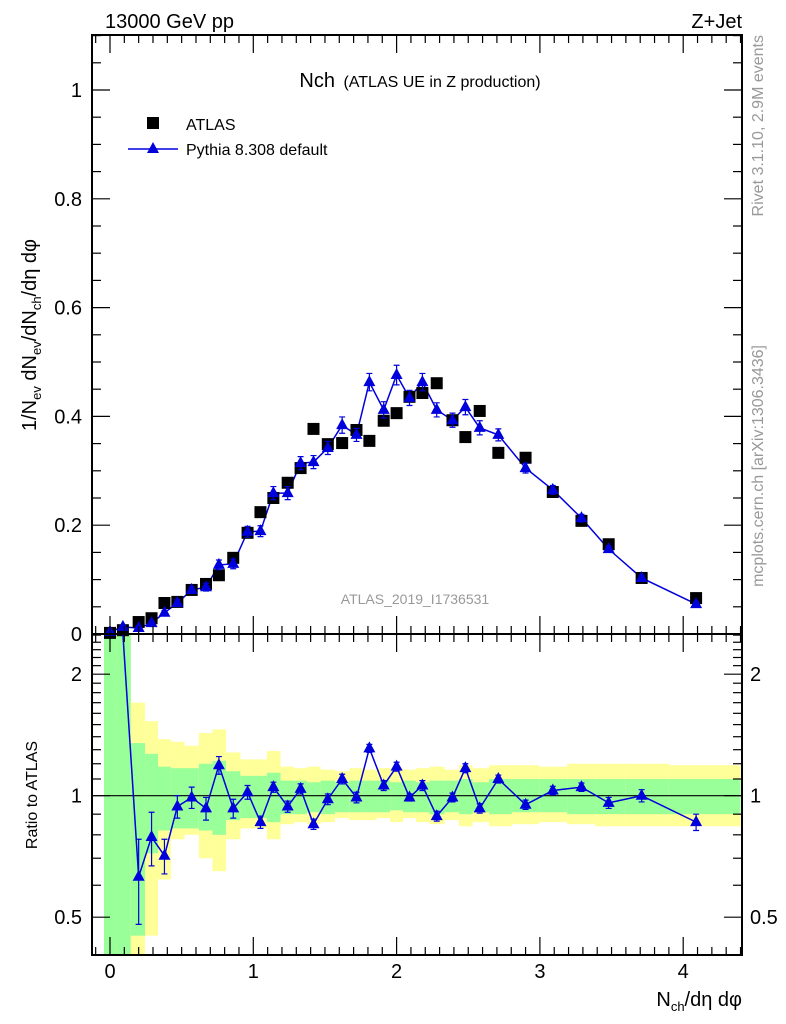 This screenshot has height=1024, width=786. I want to click on ylabel-part: /dN, so click(30, 325).